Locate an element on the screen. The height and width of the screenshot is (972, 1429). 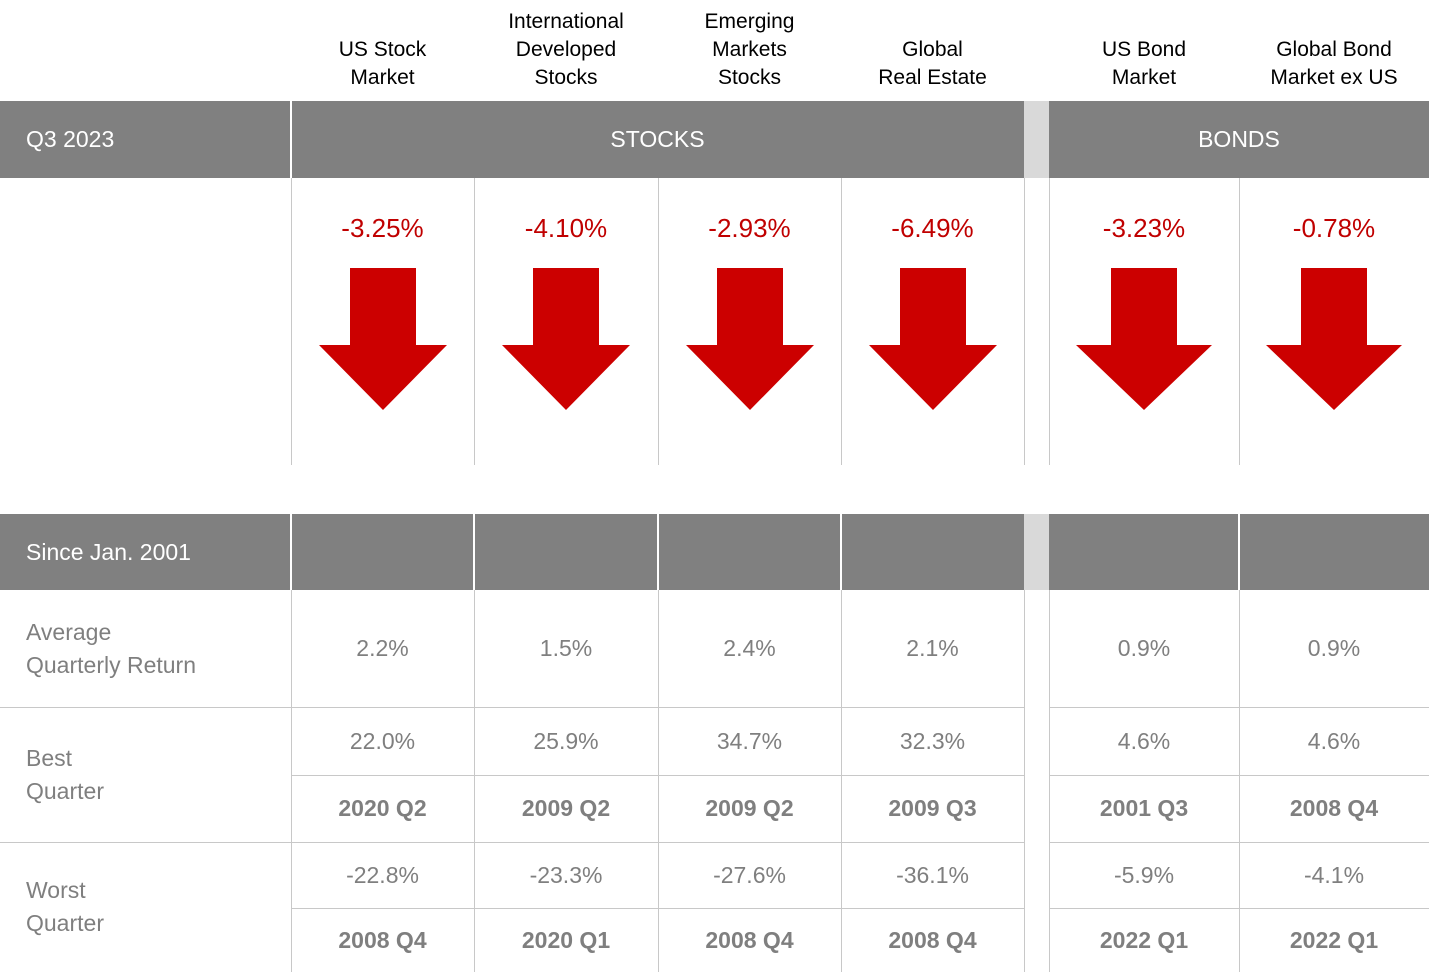
return-value: -3.23% is located at coordinates (1144, 227).